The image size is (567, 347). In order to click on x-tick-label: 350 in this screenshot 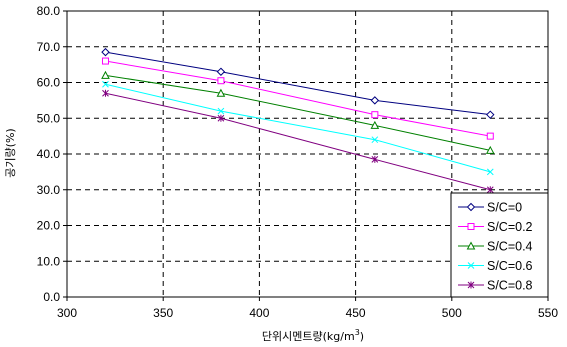, I will do `click(163, 313)`.